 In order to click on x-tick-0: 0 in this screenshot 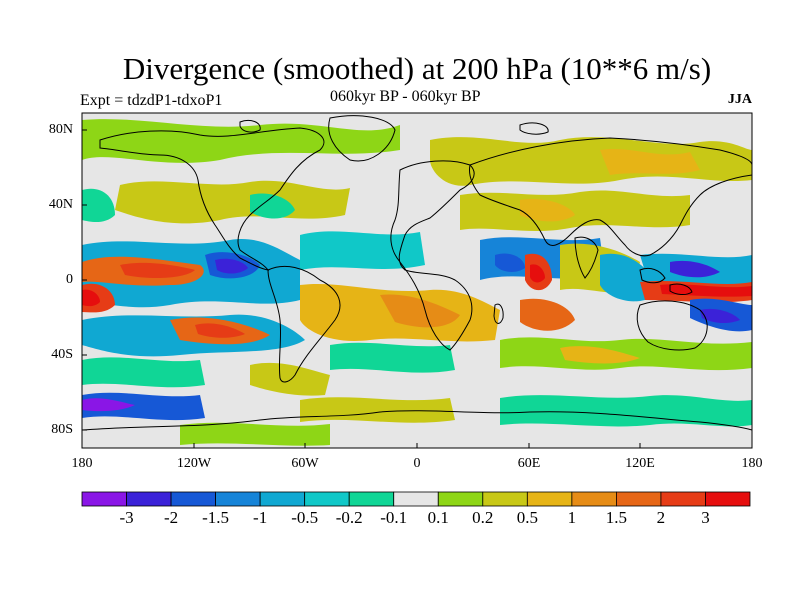, I will do `click(417, 463)`.